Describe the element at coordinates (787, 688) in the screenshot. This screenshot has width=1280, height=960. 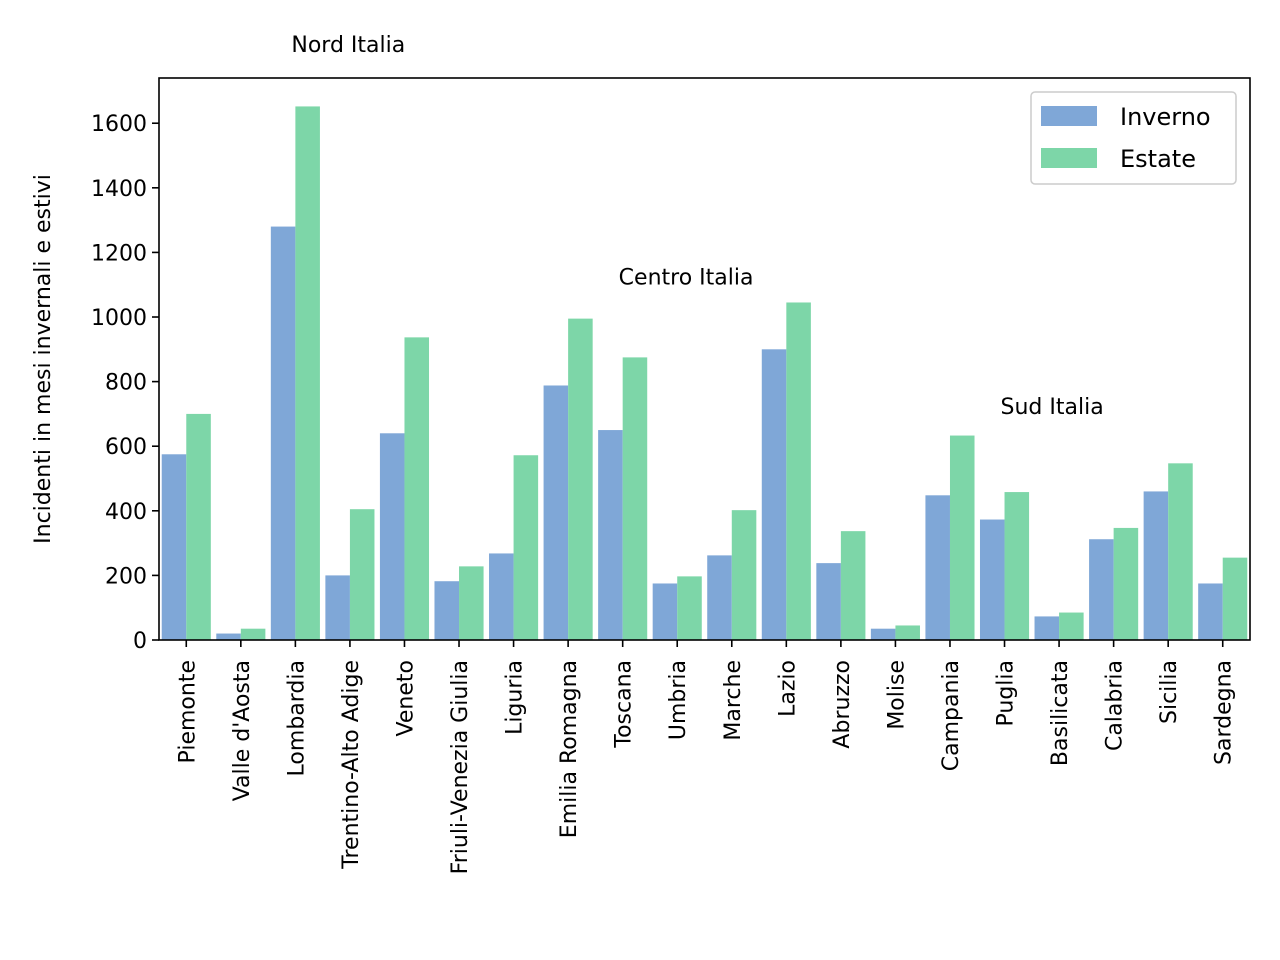
I see `x-tick-label: Lazio` at that location.